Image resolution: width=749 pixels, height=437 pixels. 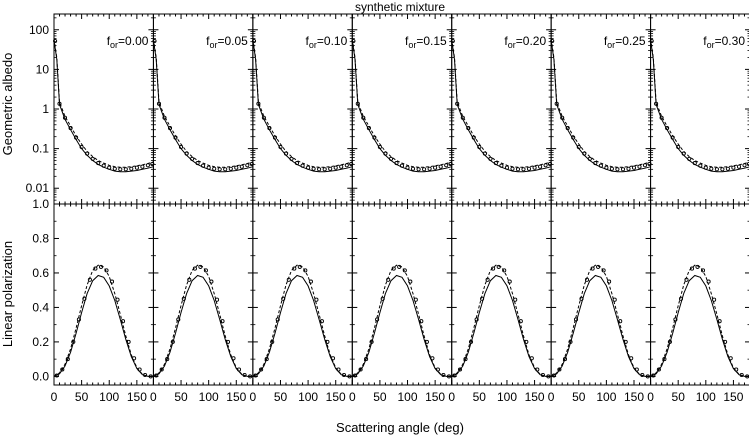 I want to click on y-tick-label: 0.2, so click(x=40, y=342).